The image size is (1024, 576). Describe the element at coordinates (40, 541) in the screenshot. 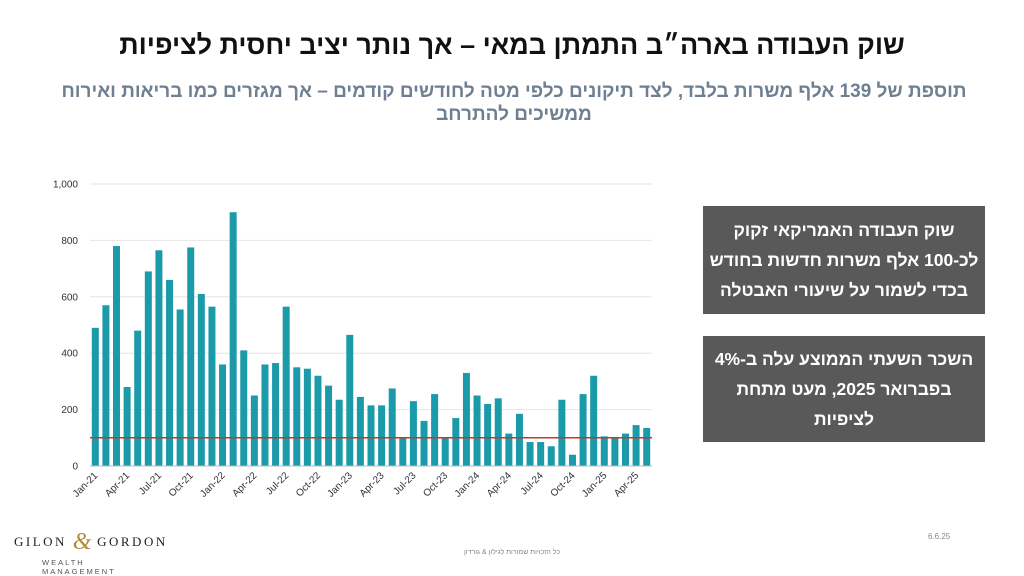

I see `logo-left-text: GILON` at that location.